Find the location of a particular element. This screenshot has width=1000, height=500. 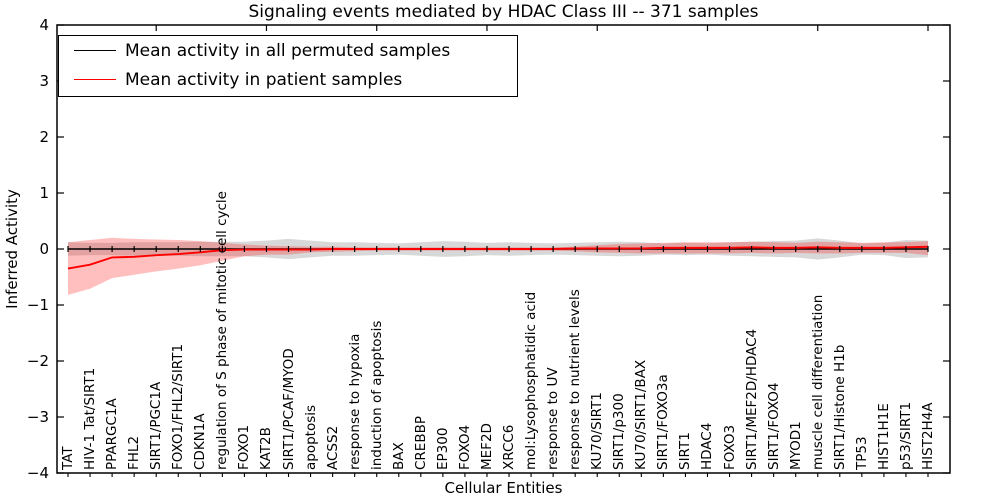

x-tick-label: FHL2 is located at coordinates (134, 452).